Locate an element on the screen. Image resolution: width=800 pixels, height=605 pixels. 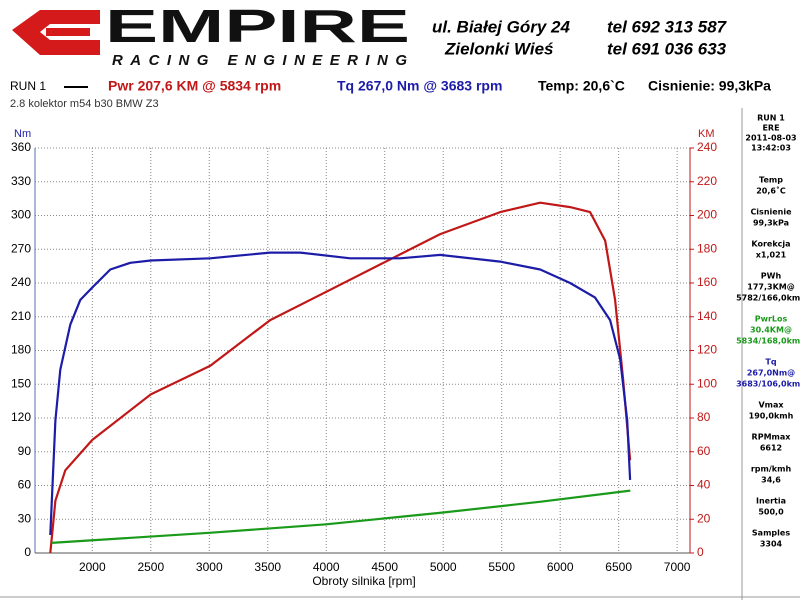
y-tick-label: 240 is located at coordinates (21, 282).